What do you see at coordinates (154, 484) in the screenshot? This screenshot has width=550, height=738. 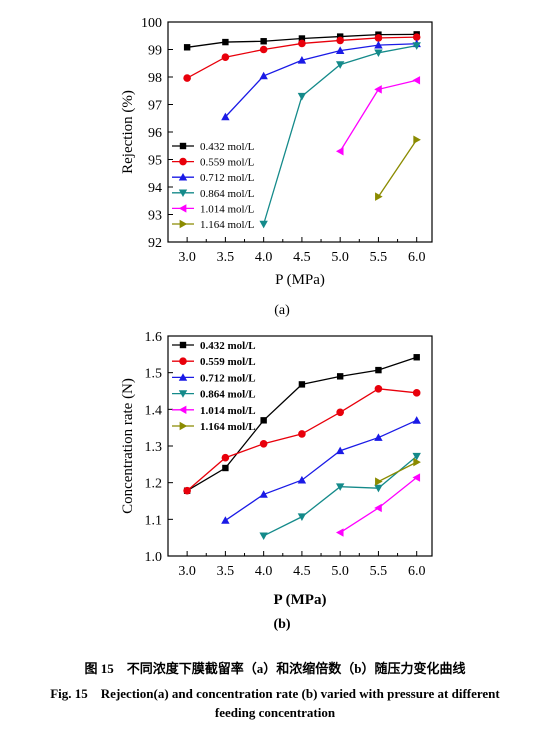 I see `y-tick-label: 1.2` at bounding box center [154, 484].